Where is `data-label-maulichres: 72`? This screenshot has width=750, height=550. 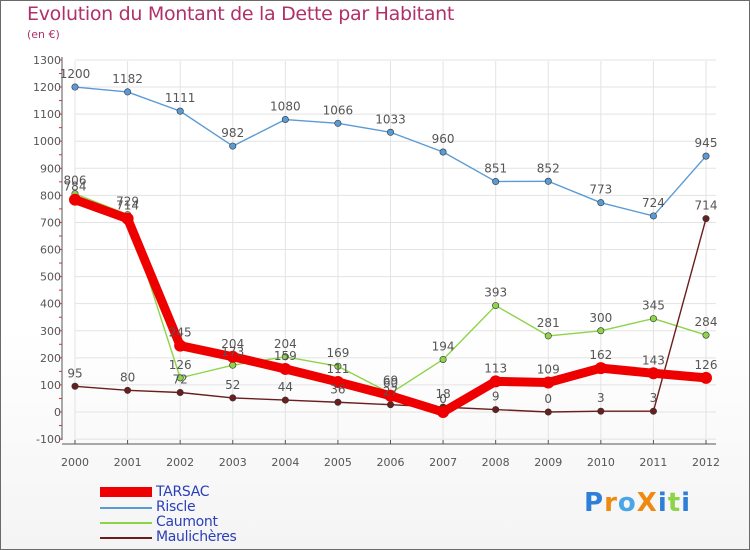
data-label-maulichres: 72 is located at coordinates (180, 380).